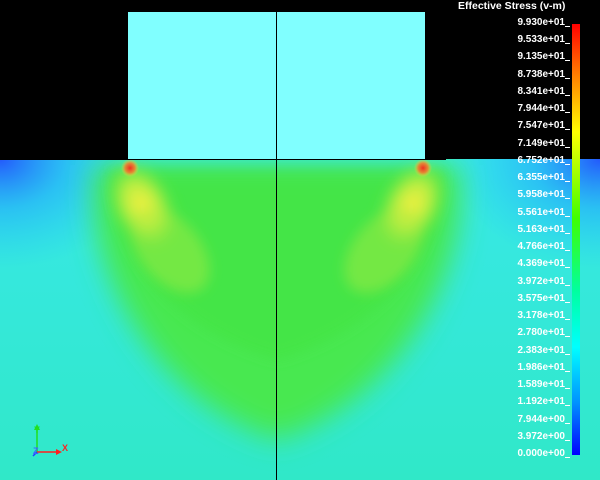  Describe the element at coordinates (576, 239) in the screenshot. I see `legend-color-bar` at that location.